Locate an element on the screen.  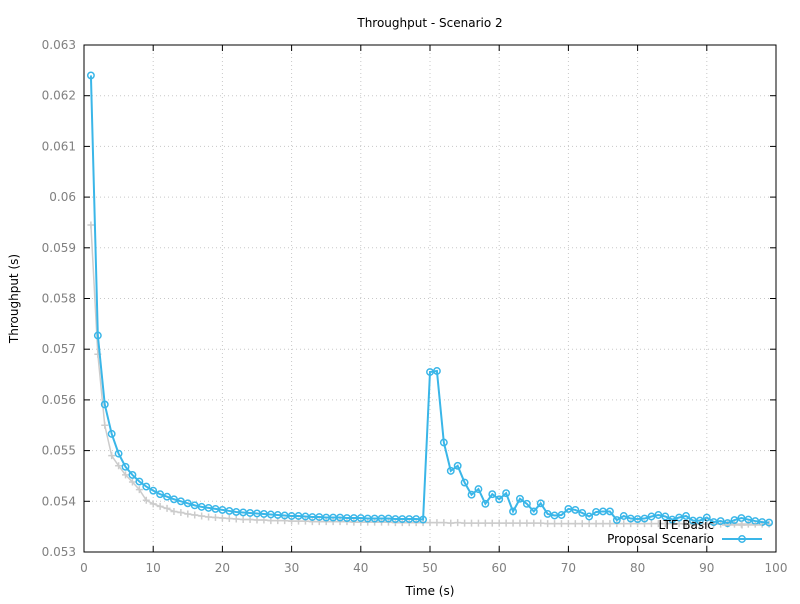
y-tick-label: 0.062 is located at coordinates (59, 96).